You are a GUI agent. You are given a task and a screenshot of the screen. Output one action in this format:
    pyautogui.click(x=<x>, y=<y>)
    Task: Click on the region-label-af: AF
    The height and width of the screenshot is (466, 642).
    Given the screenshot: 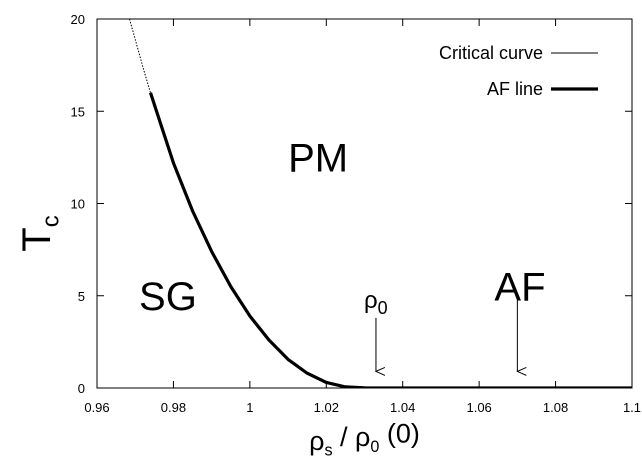 What is the action you would take?
    pyautogui.click(x=519, y=288)
    